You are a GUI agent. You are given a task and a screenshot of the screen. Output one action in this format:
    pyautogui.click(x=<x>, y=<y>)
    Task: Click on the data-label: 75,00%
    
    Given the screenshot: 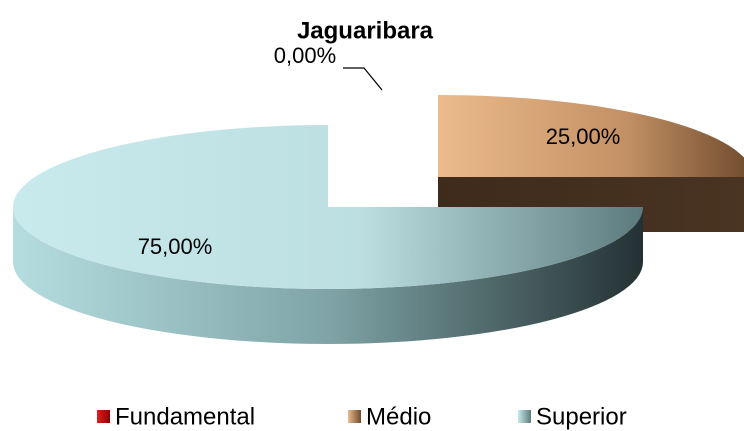 What is the action you would take?
    pyautogui.click(x=175, y=246)
    